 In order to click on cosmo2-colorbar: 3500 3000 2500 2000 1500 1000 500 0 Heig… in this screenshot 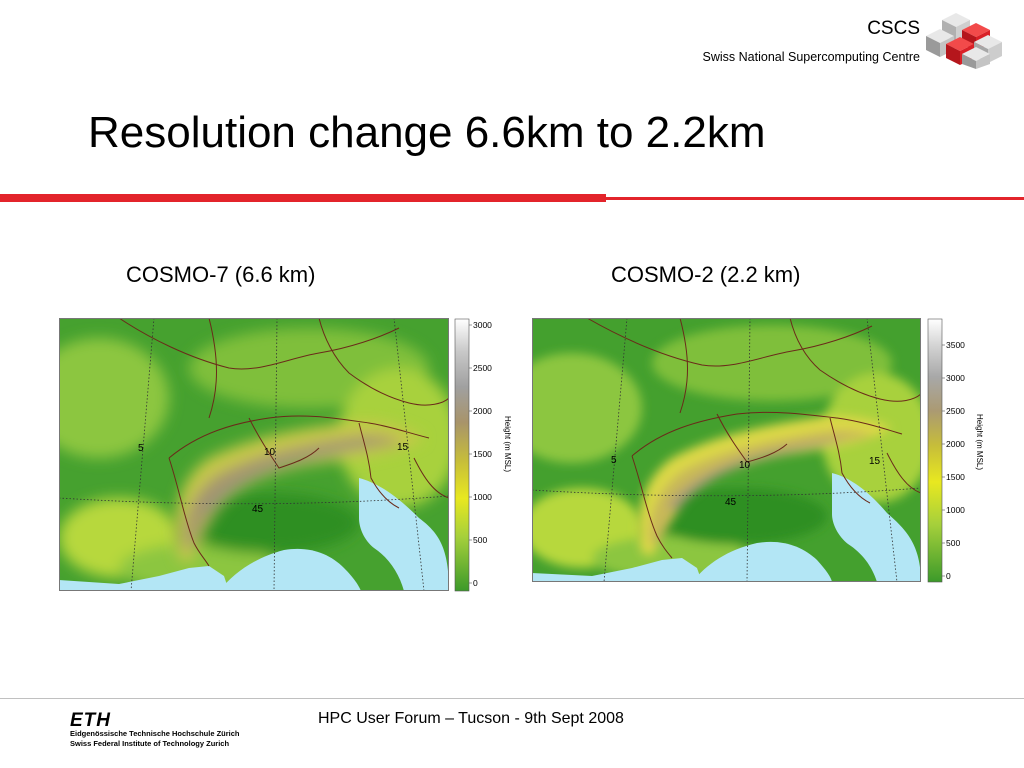, I will do `click(955, 450)`.